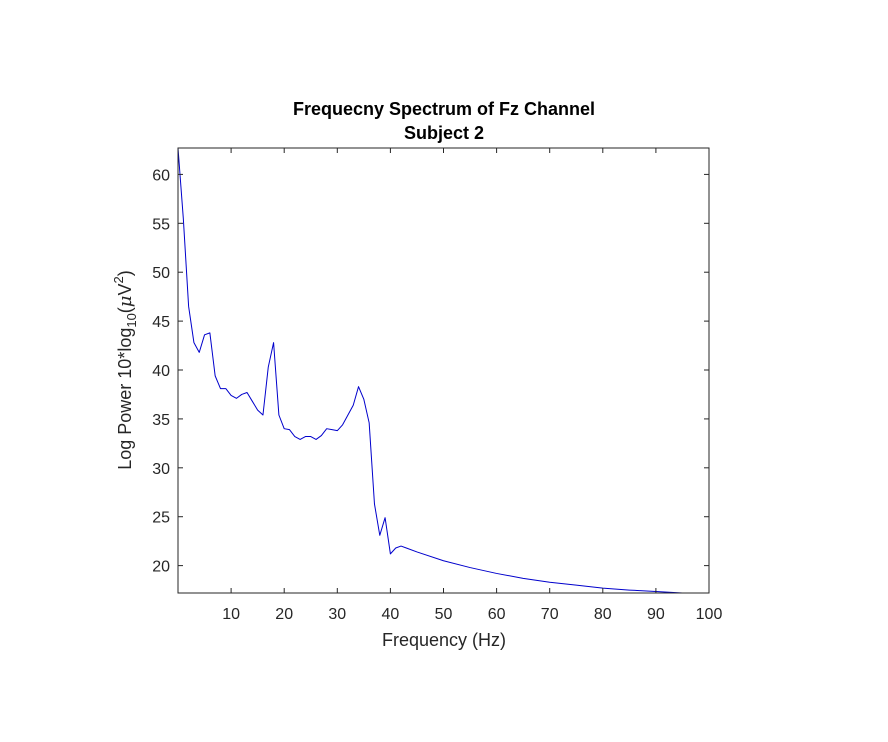  I want to click on x-tick-label: 80, so click(603, 614).